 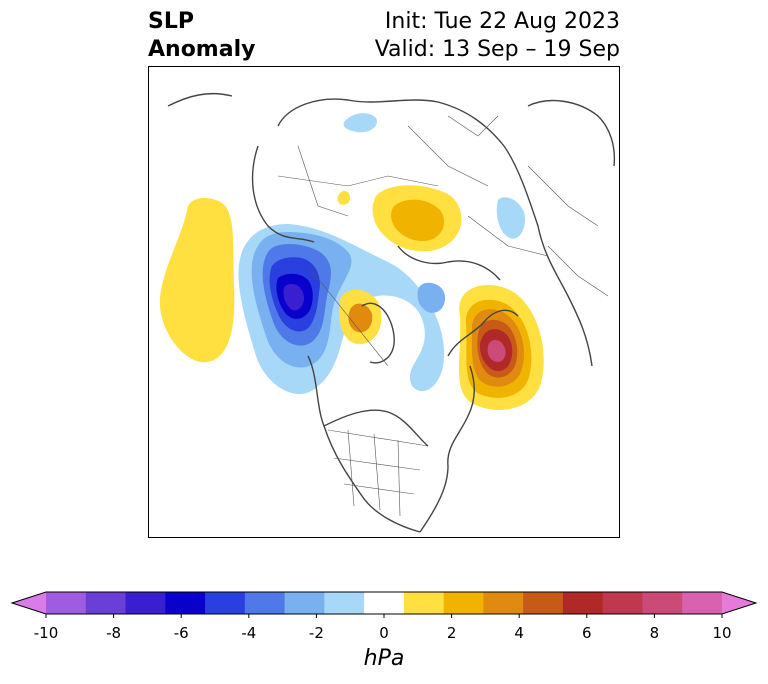 I want to click on title-line-2: Anomaly, so click(x=202, y=49).